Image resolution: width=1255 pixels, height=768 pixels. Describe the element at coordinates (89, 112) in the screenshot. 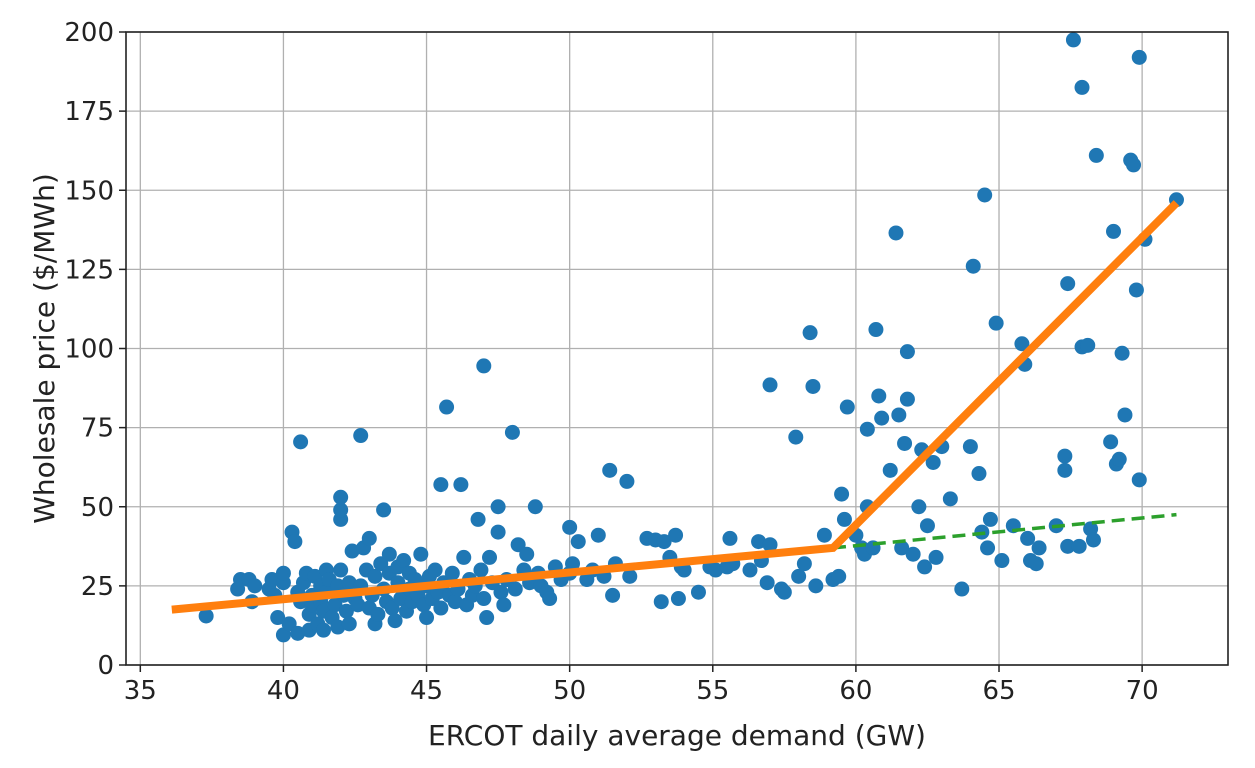

I see `y-tick-label: 175` at that location.